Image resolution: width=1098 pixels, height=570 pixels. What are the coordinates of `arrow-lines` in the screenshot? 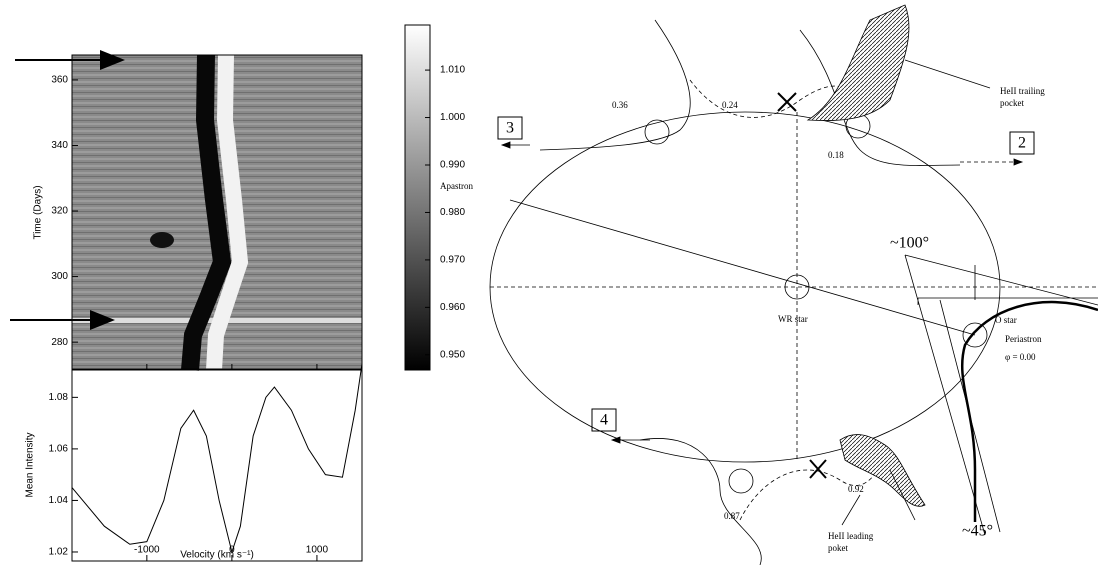 It's located at (60, 190).